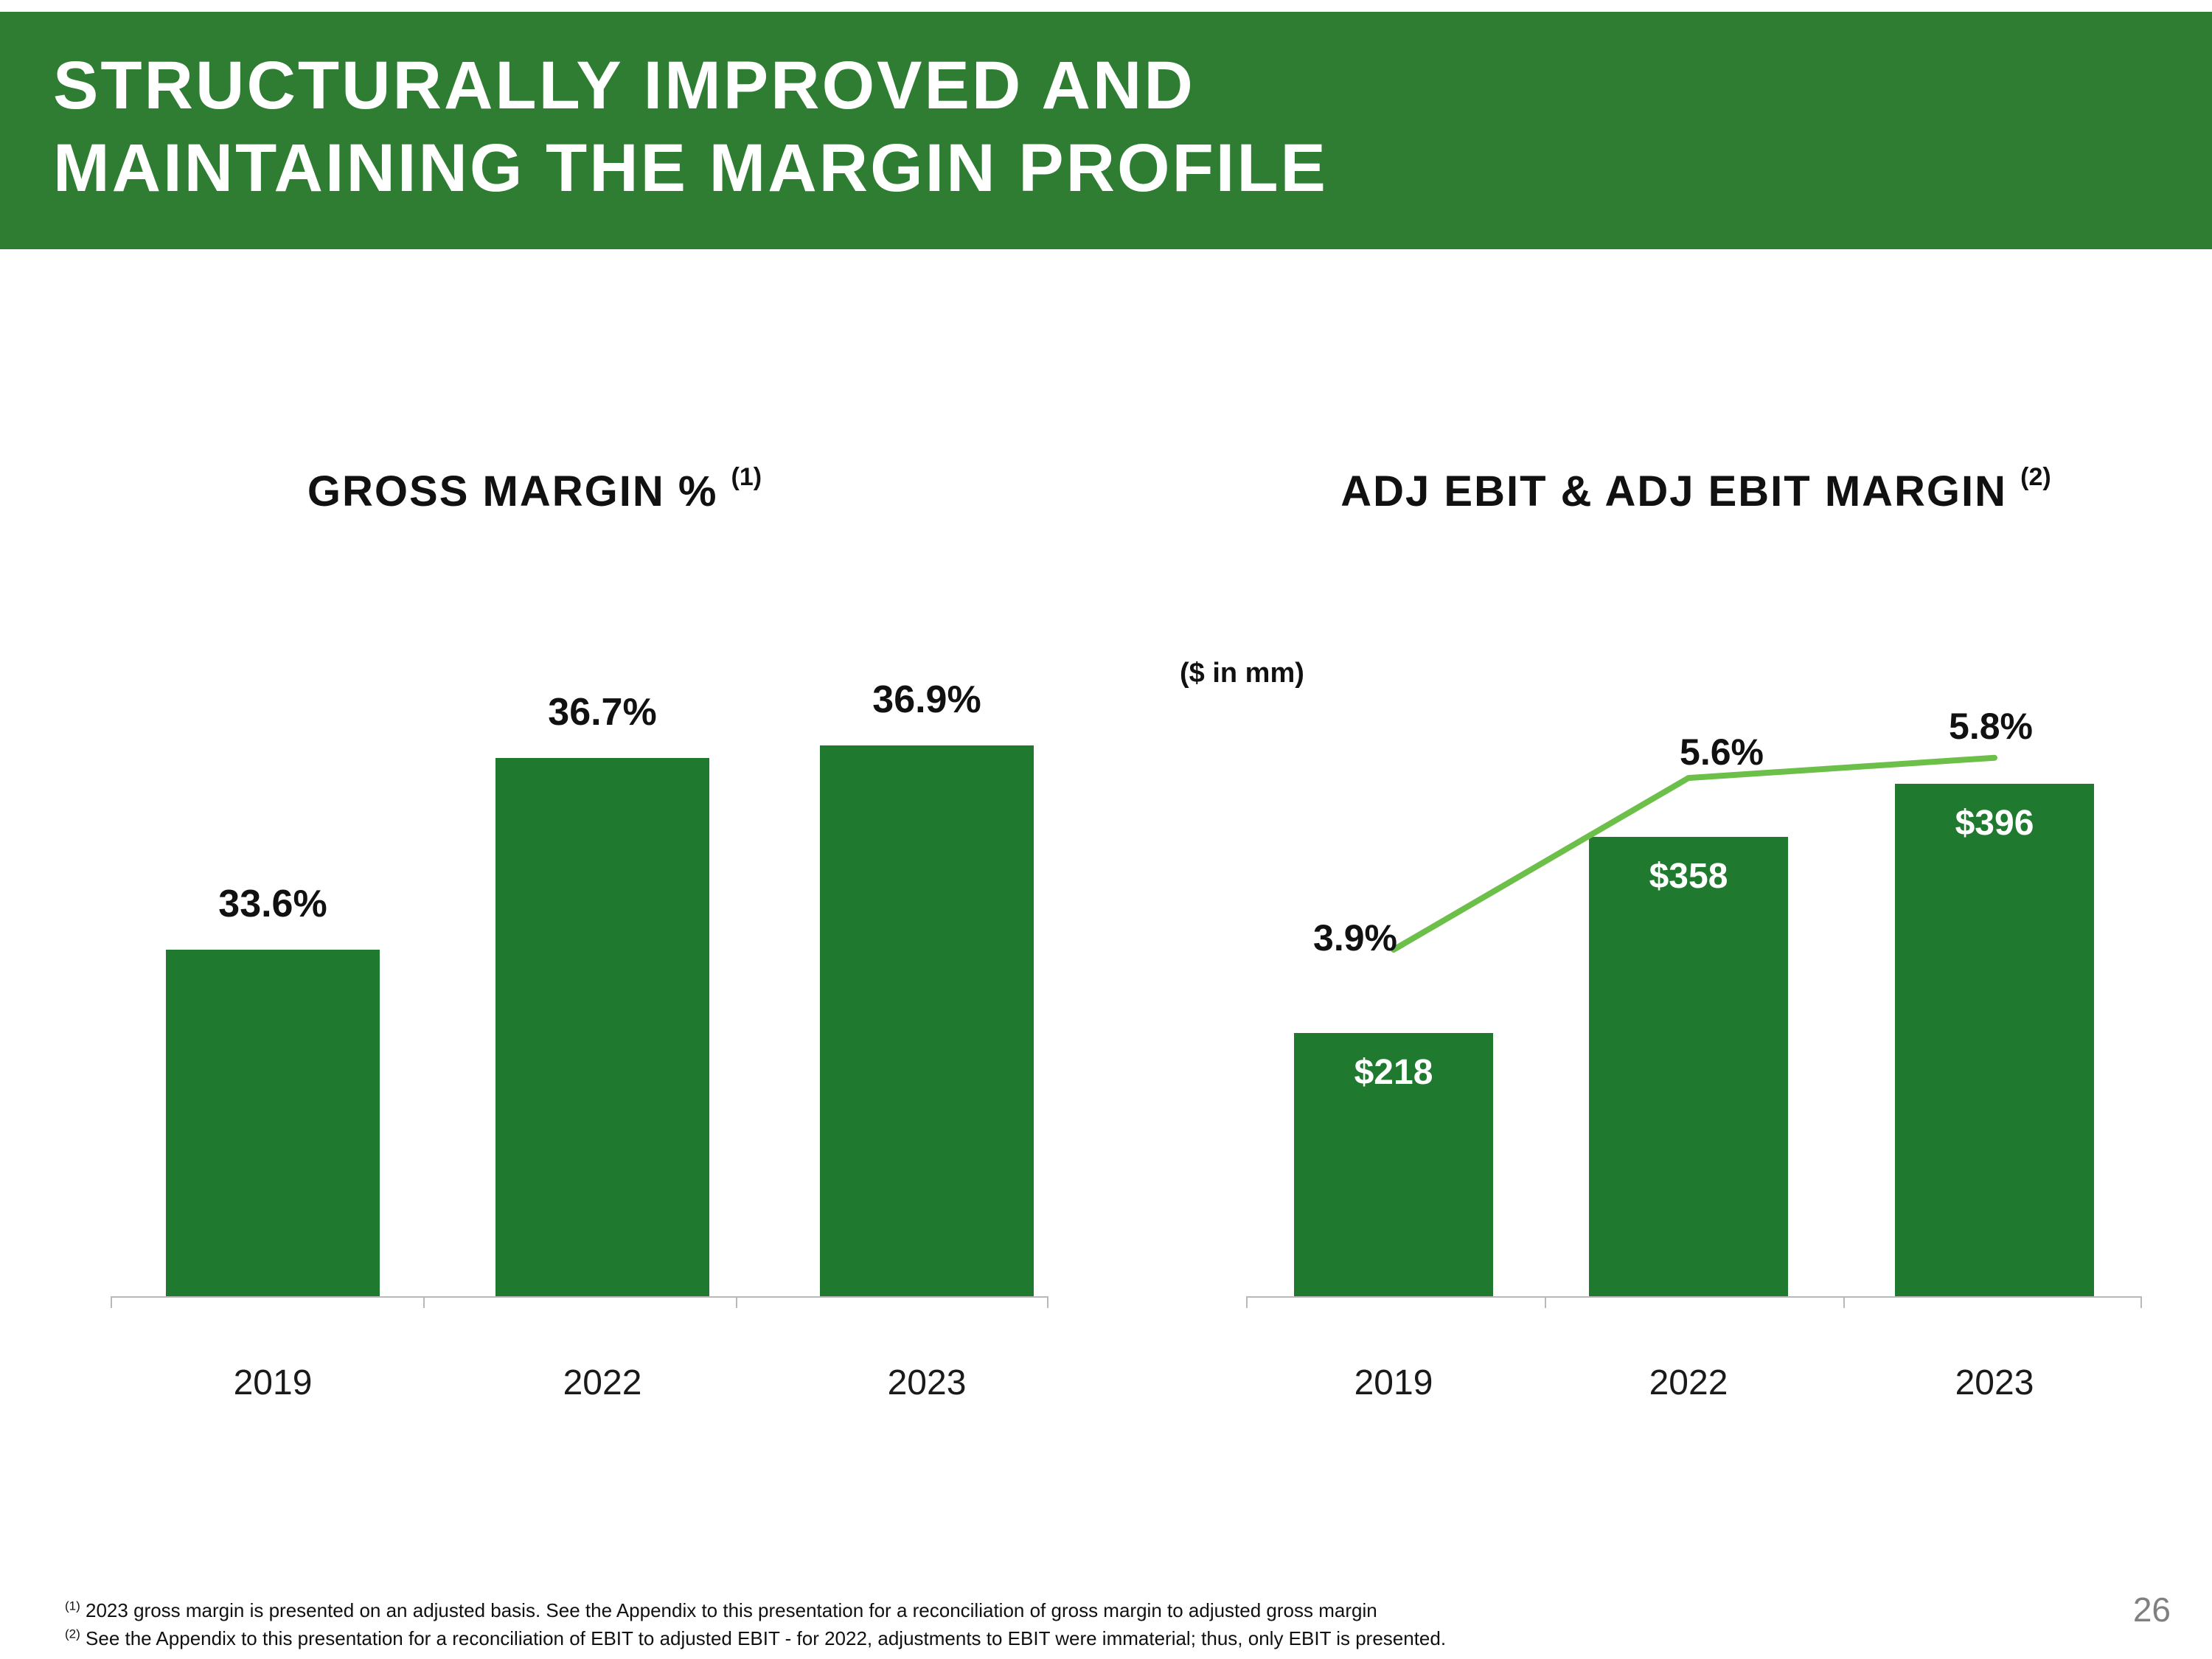  What do you see at coordinates (512, 491) in the screenshot?
I see `gross-margin-title-text: GROSS MARGIN %` at bounding box center [512, 491].